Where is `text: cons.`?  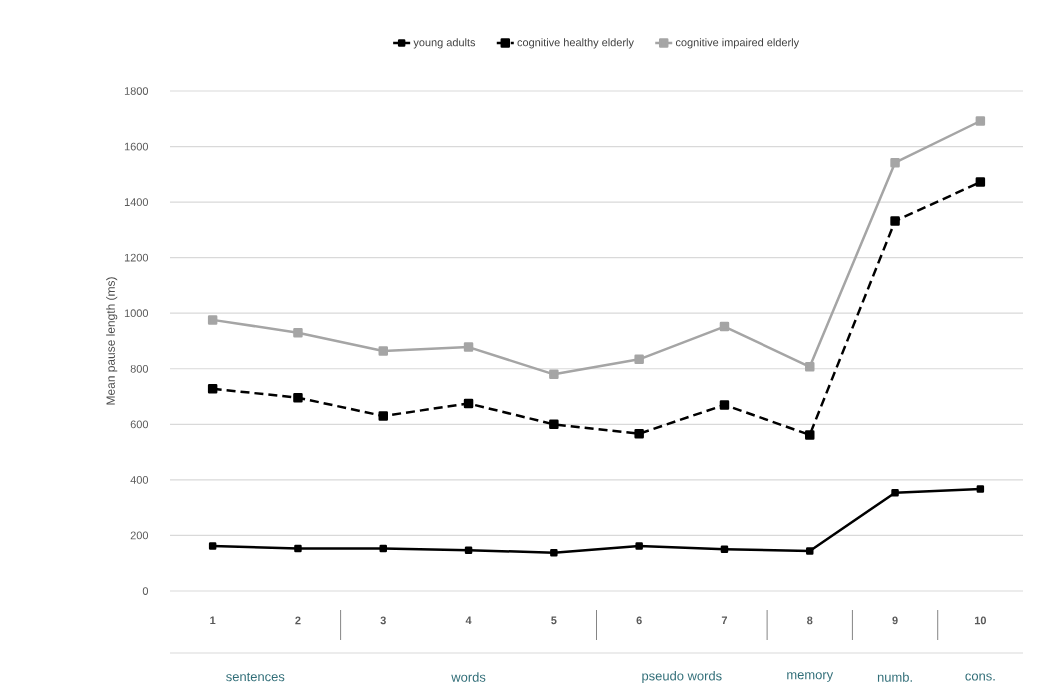 text: cons. is located at coordinates (980, 677).